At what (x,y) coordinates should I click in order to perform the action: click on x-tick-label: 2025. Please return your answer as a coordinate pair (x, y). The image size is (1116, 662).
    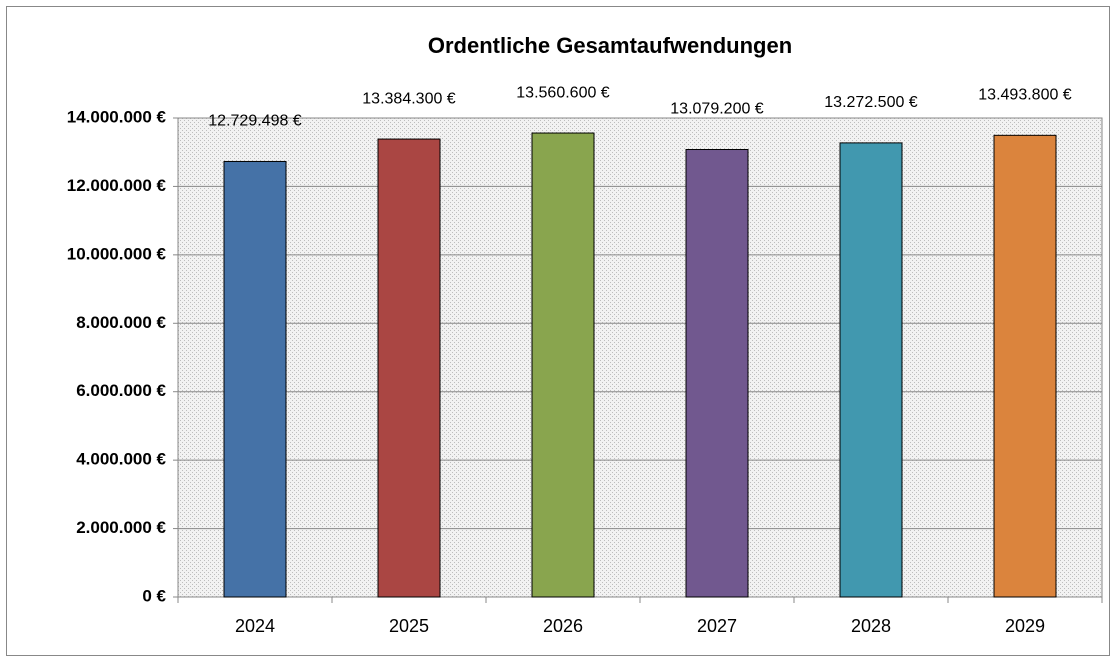
    Looking at the image, I should click on (409, 626).